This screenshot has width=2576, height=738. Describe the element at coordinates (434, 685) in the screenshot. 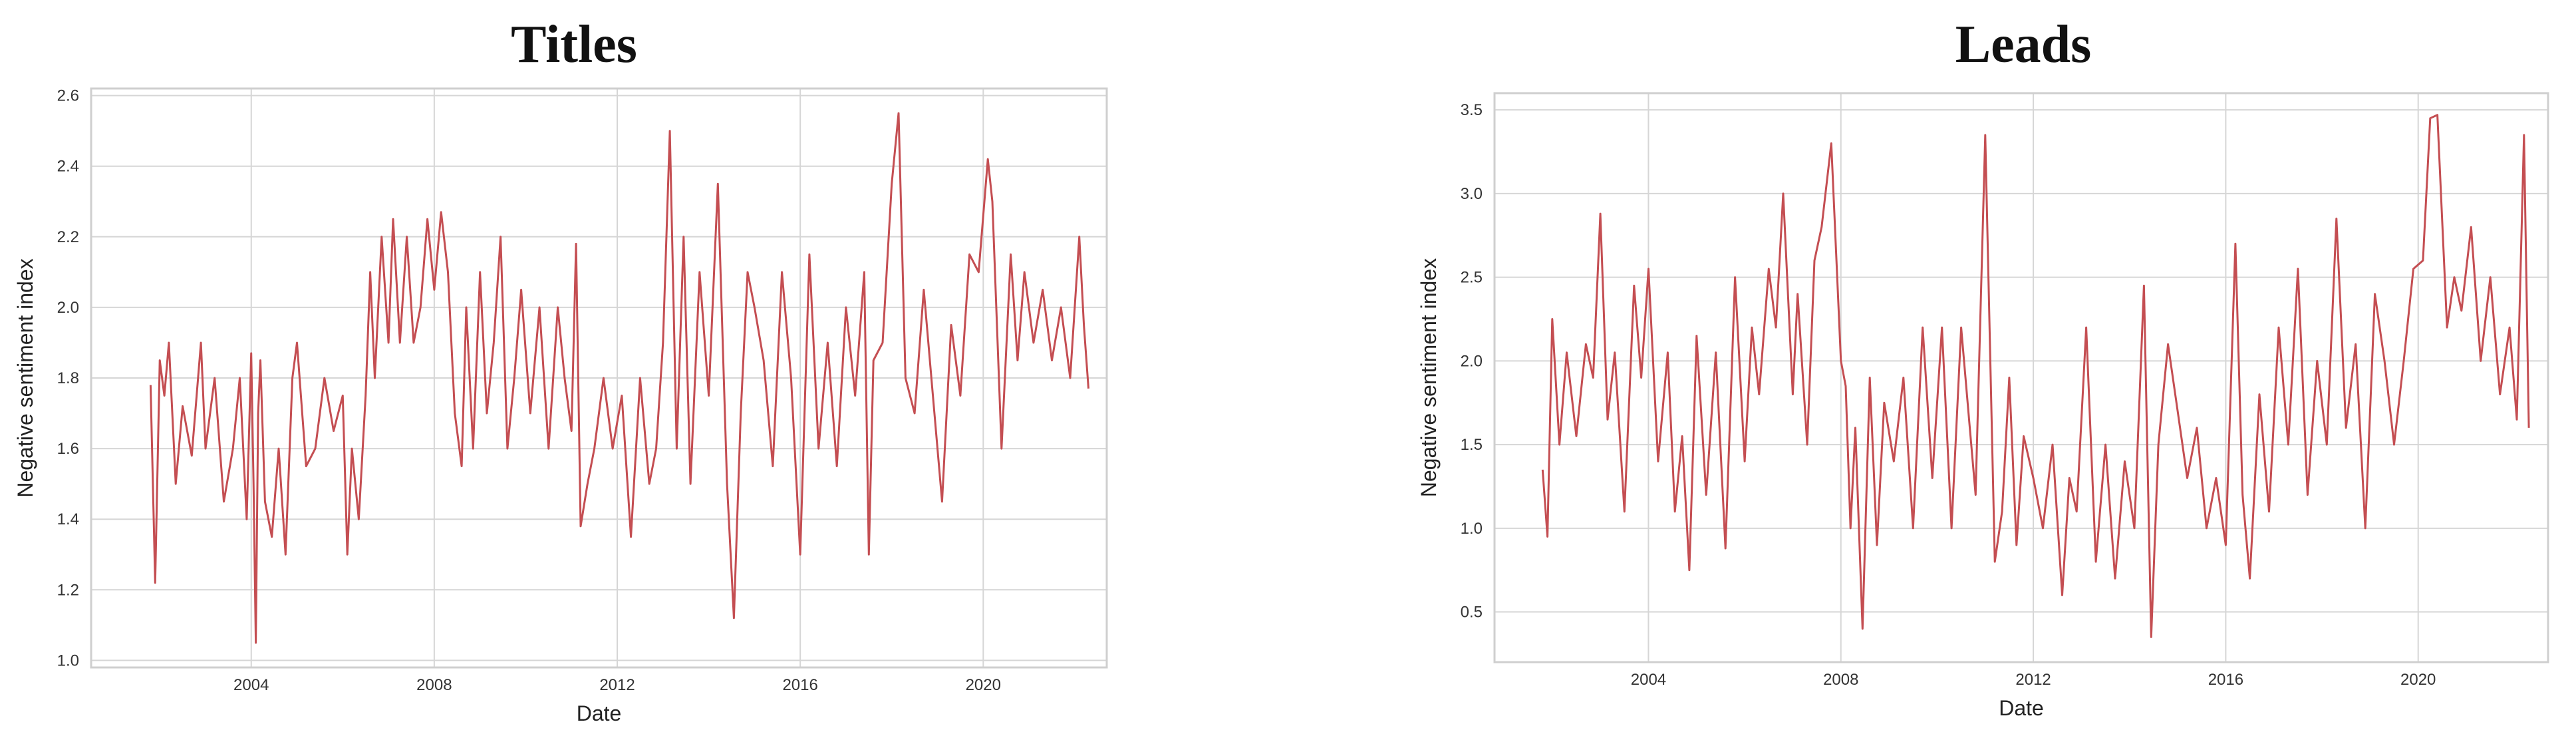

I see `titles-x-tick-label: 2008` at that location.